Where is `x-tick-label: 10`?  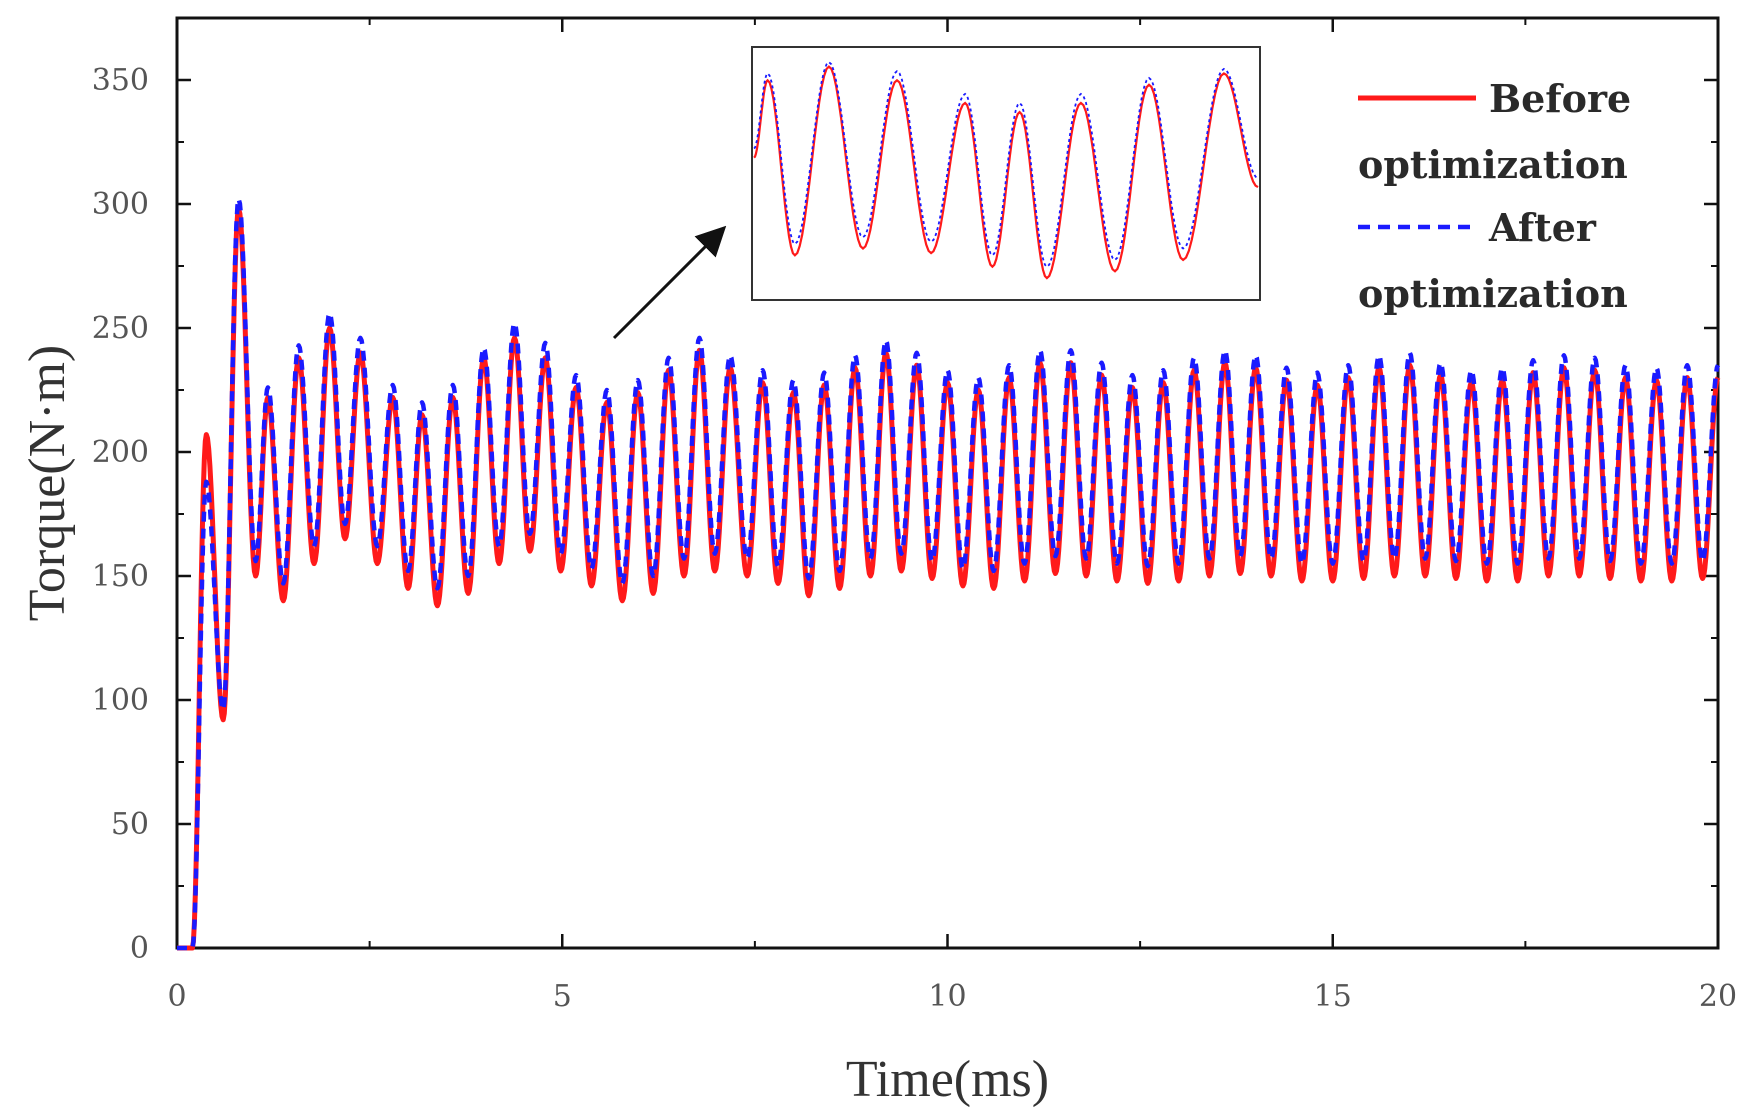 x-tick-label: 10 is located at coordinates (947, 996).